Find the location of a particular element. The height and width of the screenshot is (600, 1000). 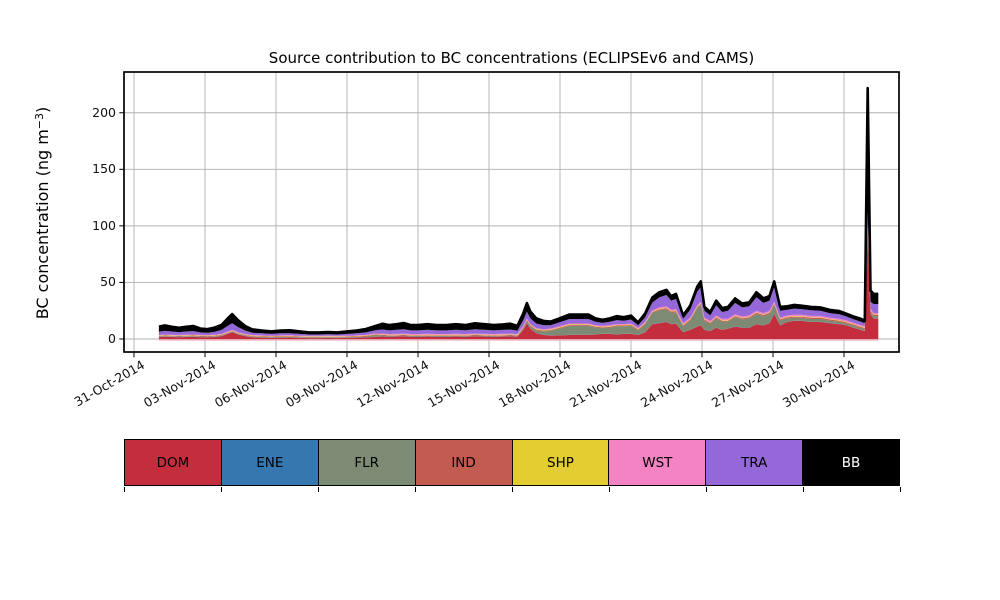

legend-item-TRA: TRA is located at coordinates (755, 462).